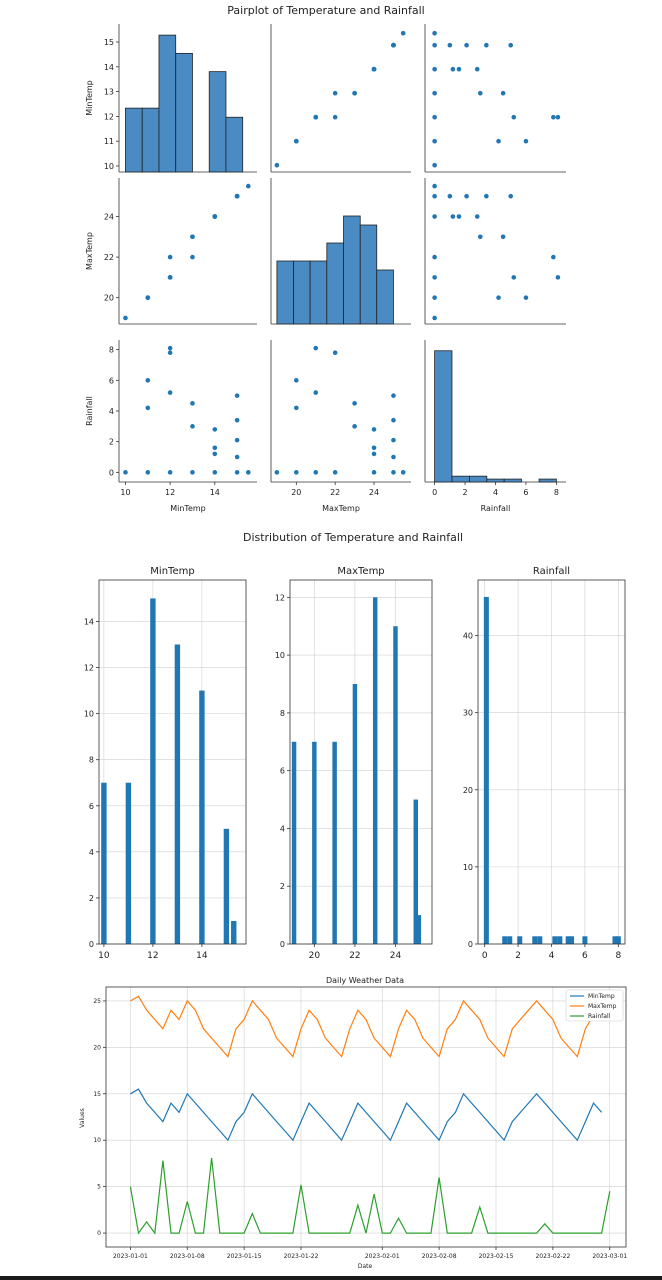 The width and height of the screenshot is (662, 1280). I want to click on y-tick-label: 14, so click(89, 621).